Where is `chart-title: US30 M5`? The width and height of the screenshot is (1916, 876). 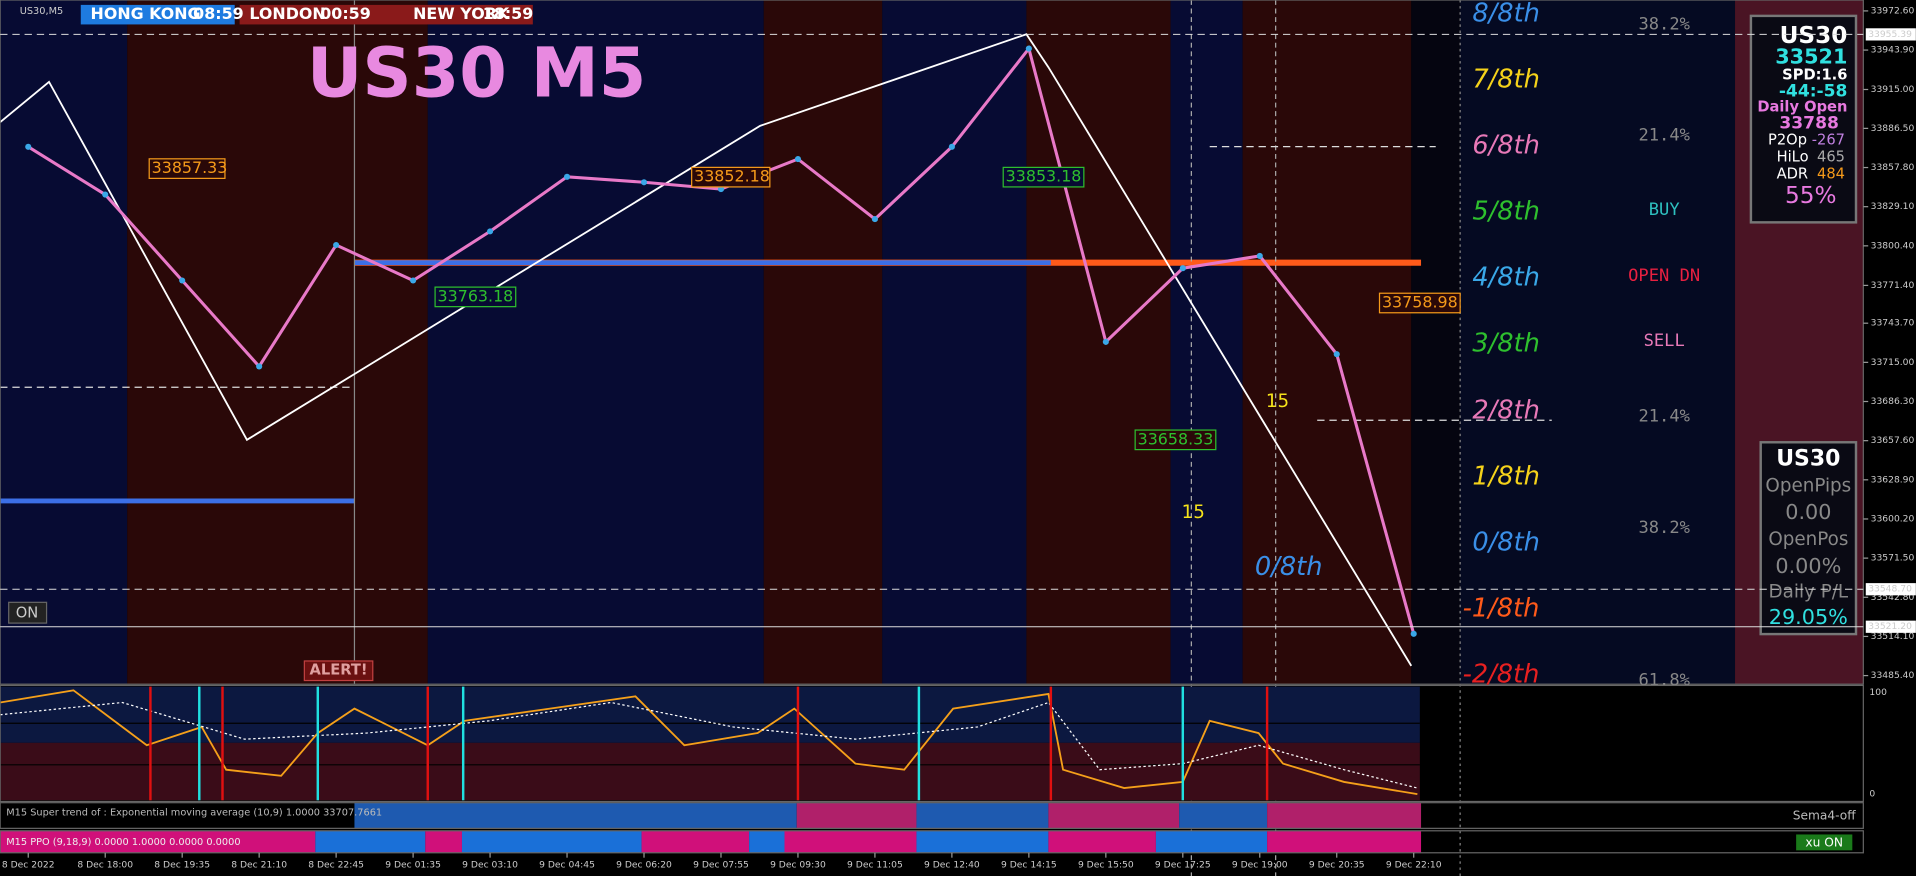 chart-title: US30 M5 is located at coordinates (477, 74).